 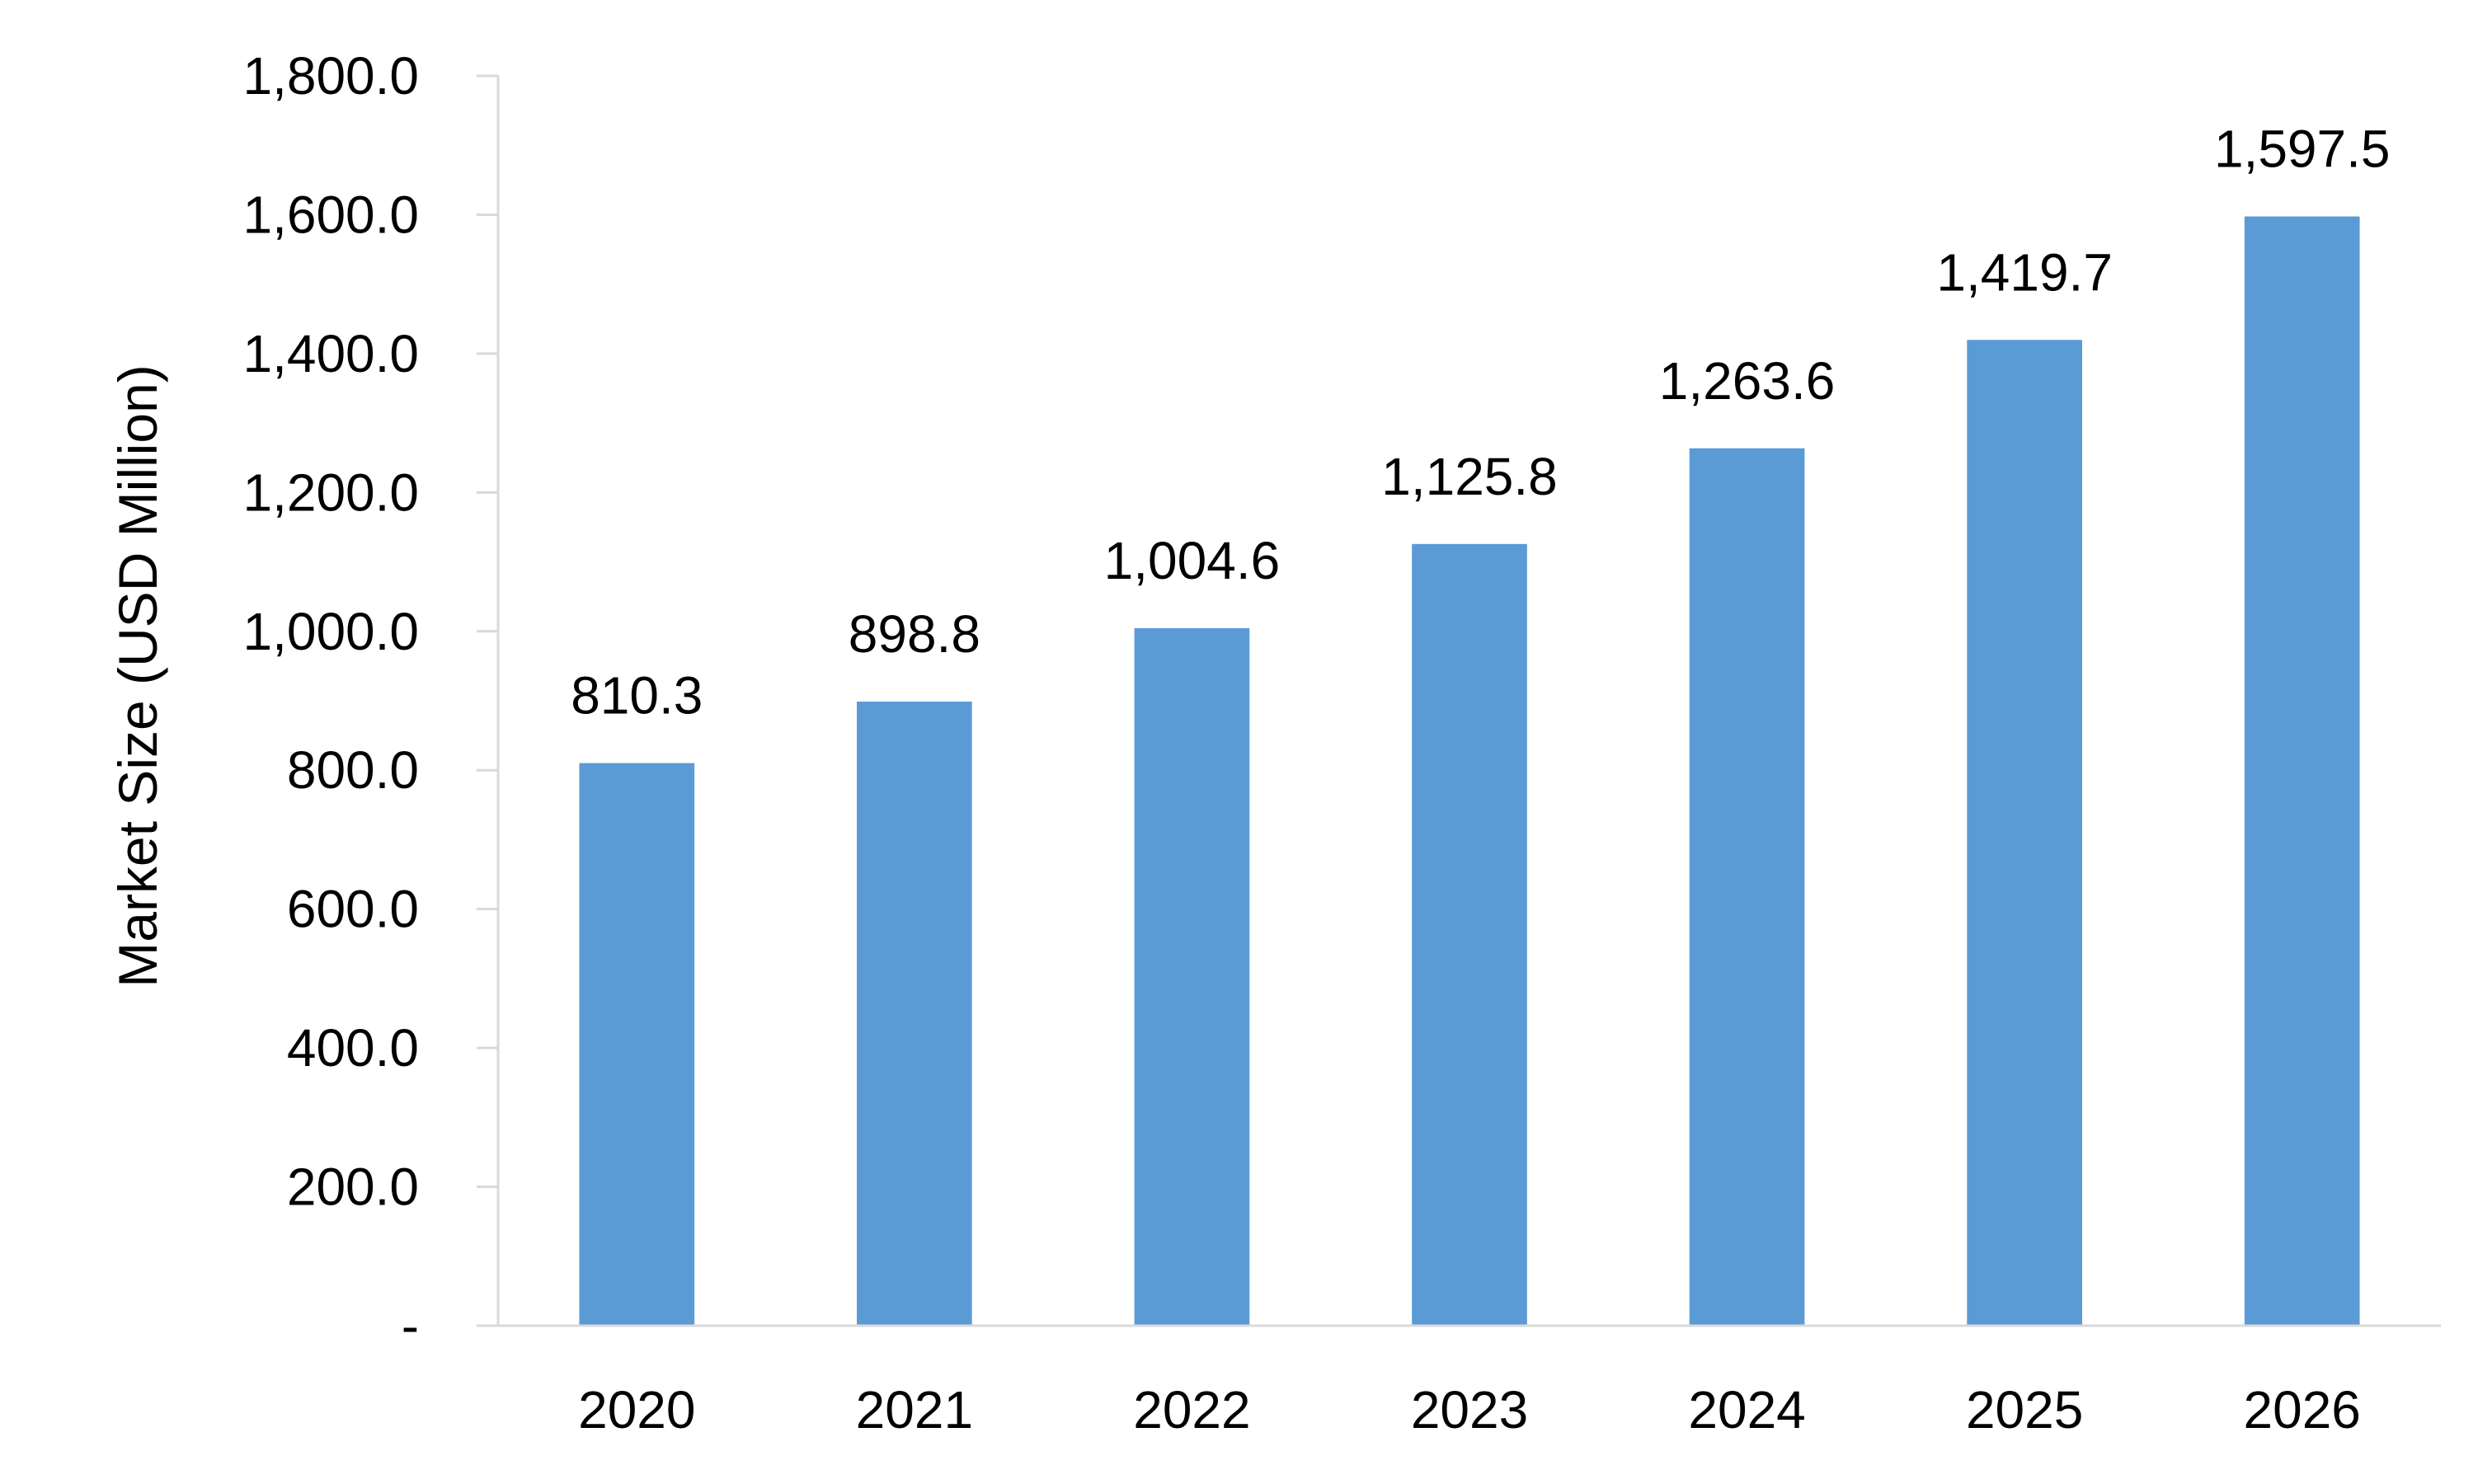 I want to click on data-label-2021: 898.8, so click(x=914, y=634).